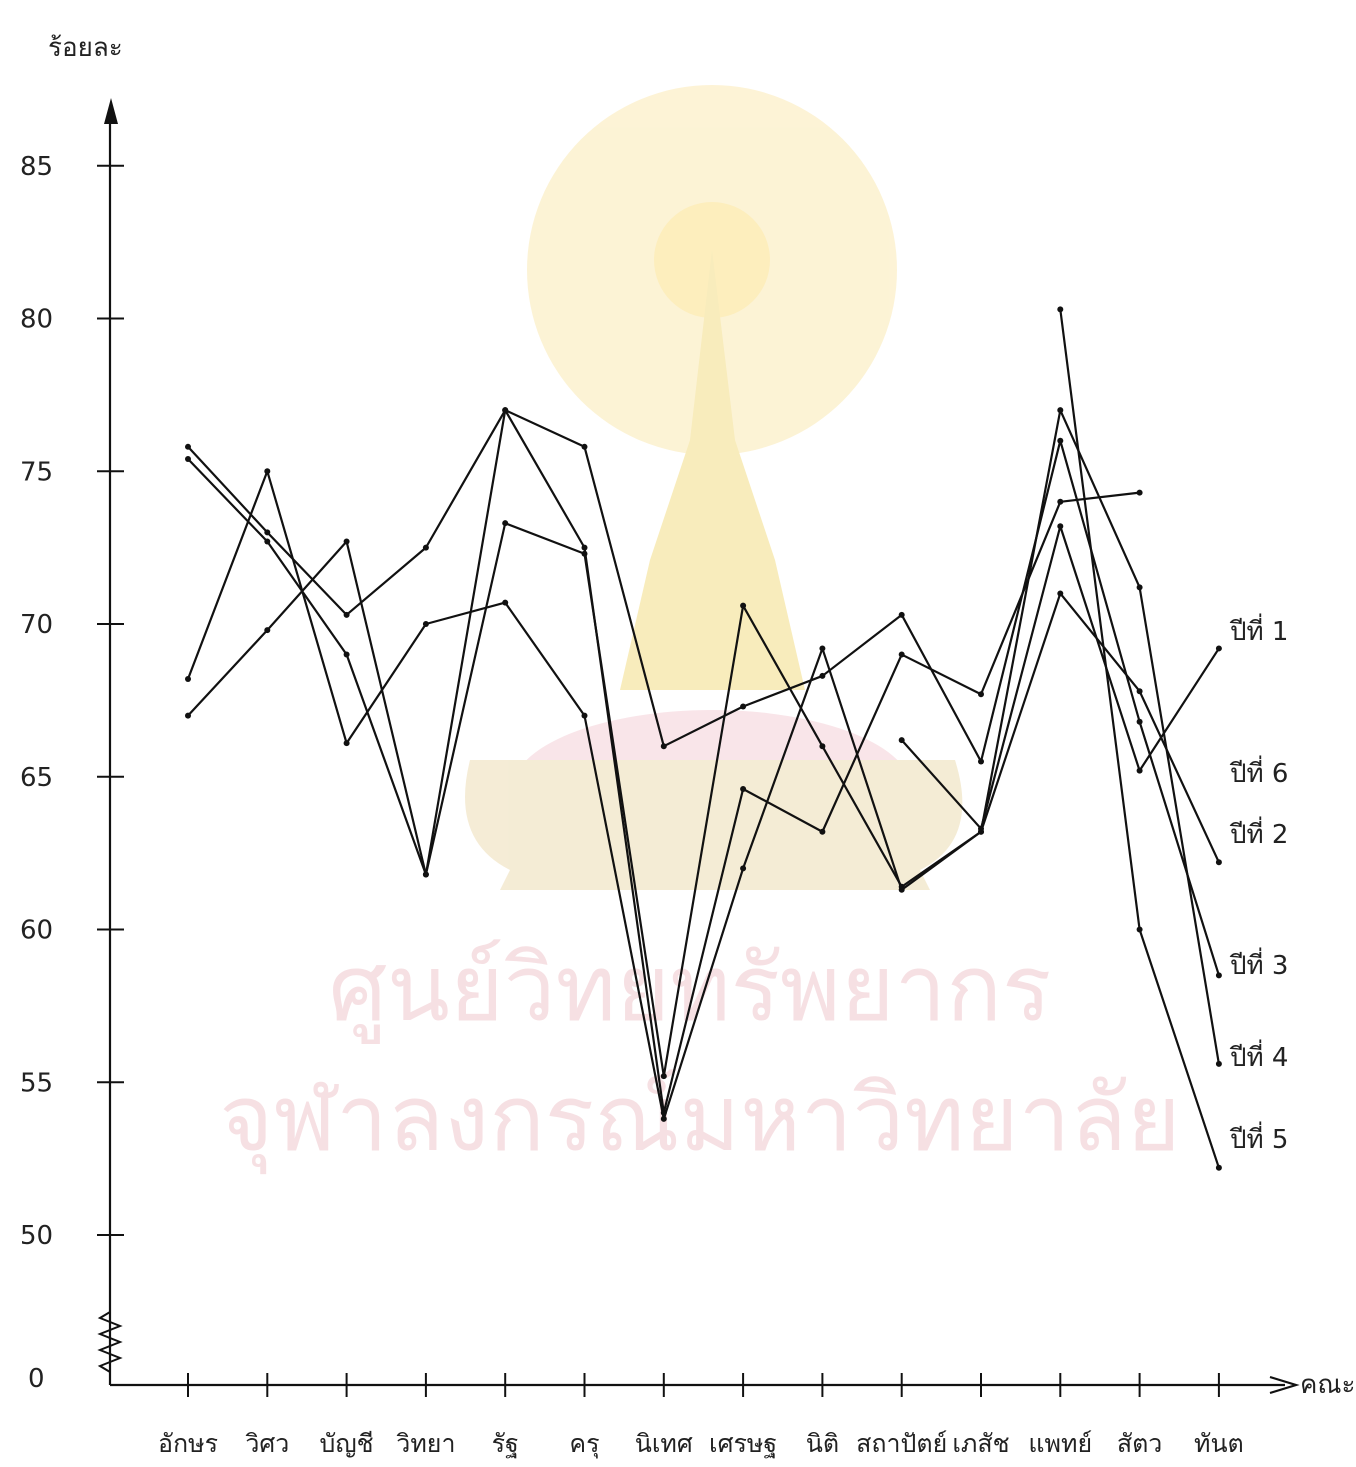 This screenshot has width=1356, height=1467. I want to click on x-tick-label: เภสัช, so click(980, 1443).